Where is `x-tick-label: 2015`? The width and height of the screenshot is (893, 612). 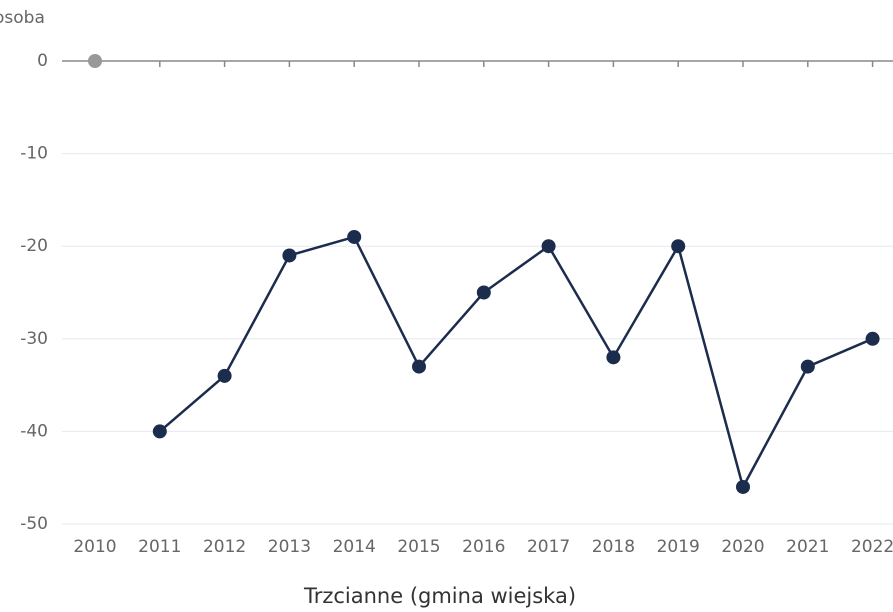
x-tick-label: 2015 is located at coordinates (418, 547).